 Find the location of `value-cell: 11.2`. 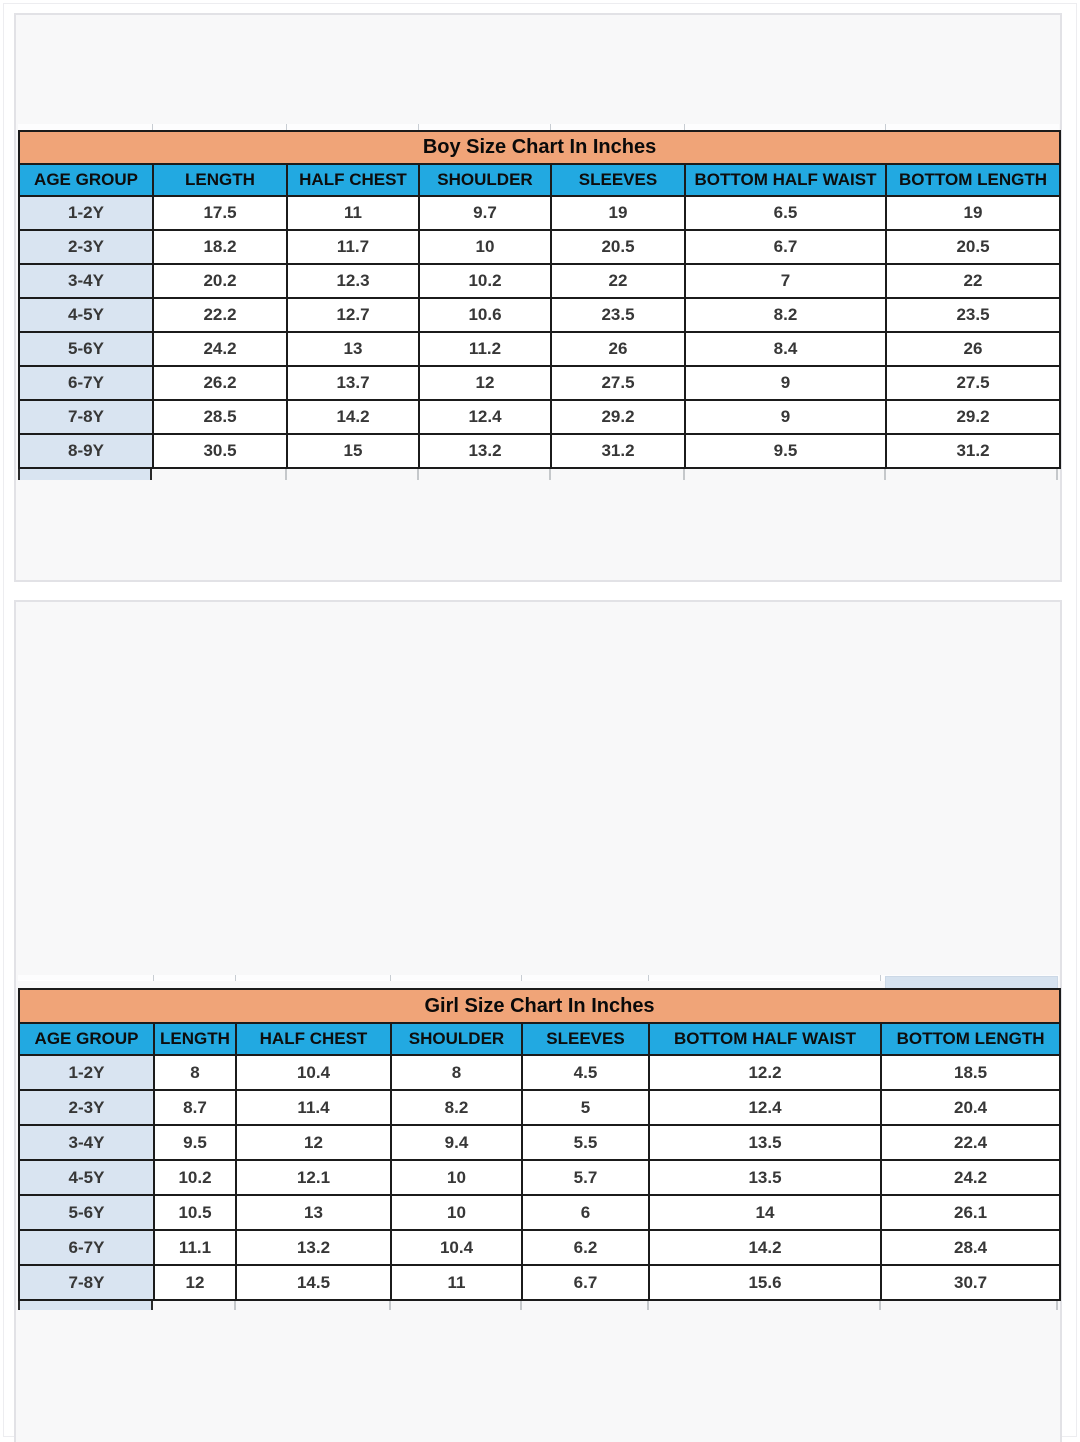

value-cell: 11.2 is located at coordinates (485, 349).